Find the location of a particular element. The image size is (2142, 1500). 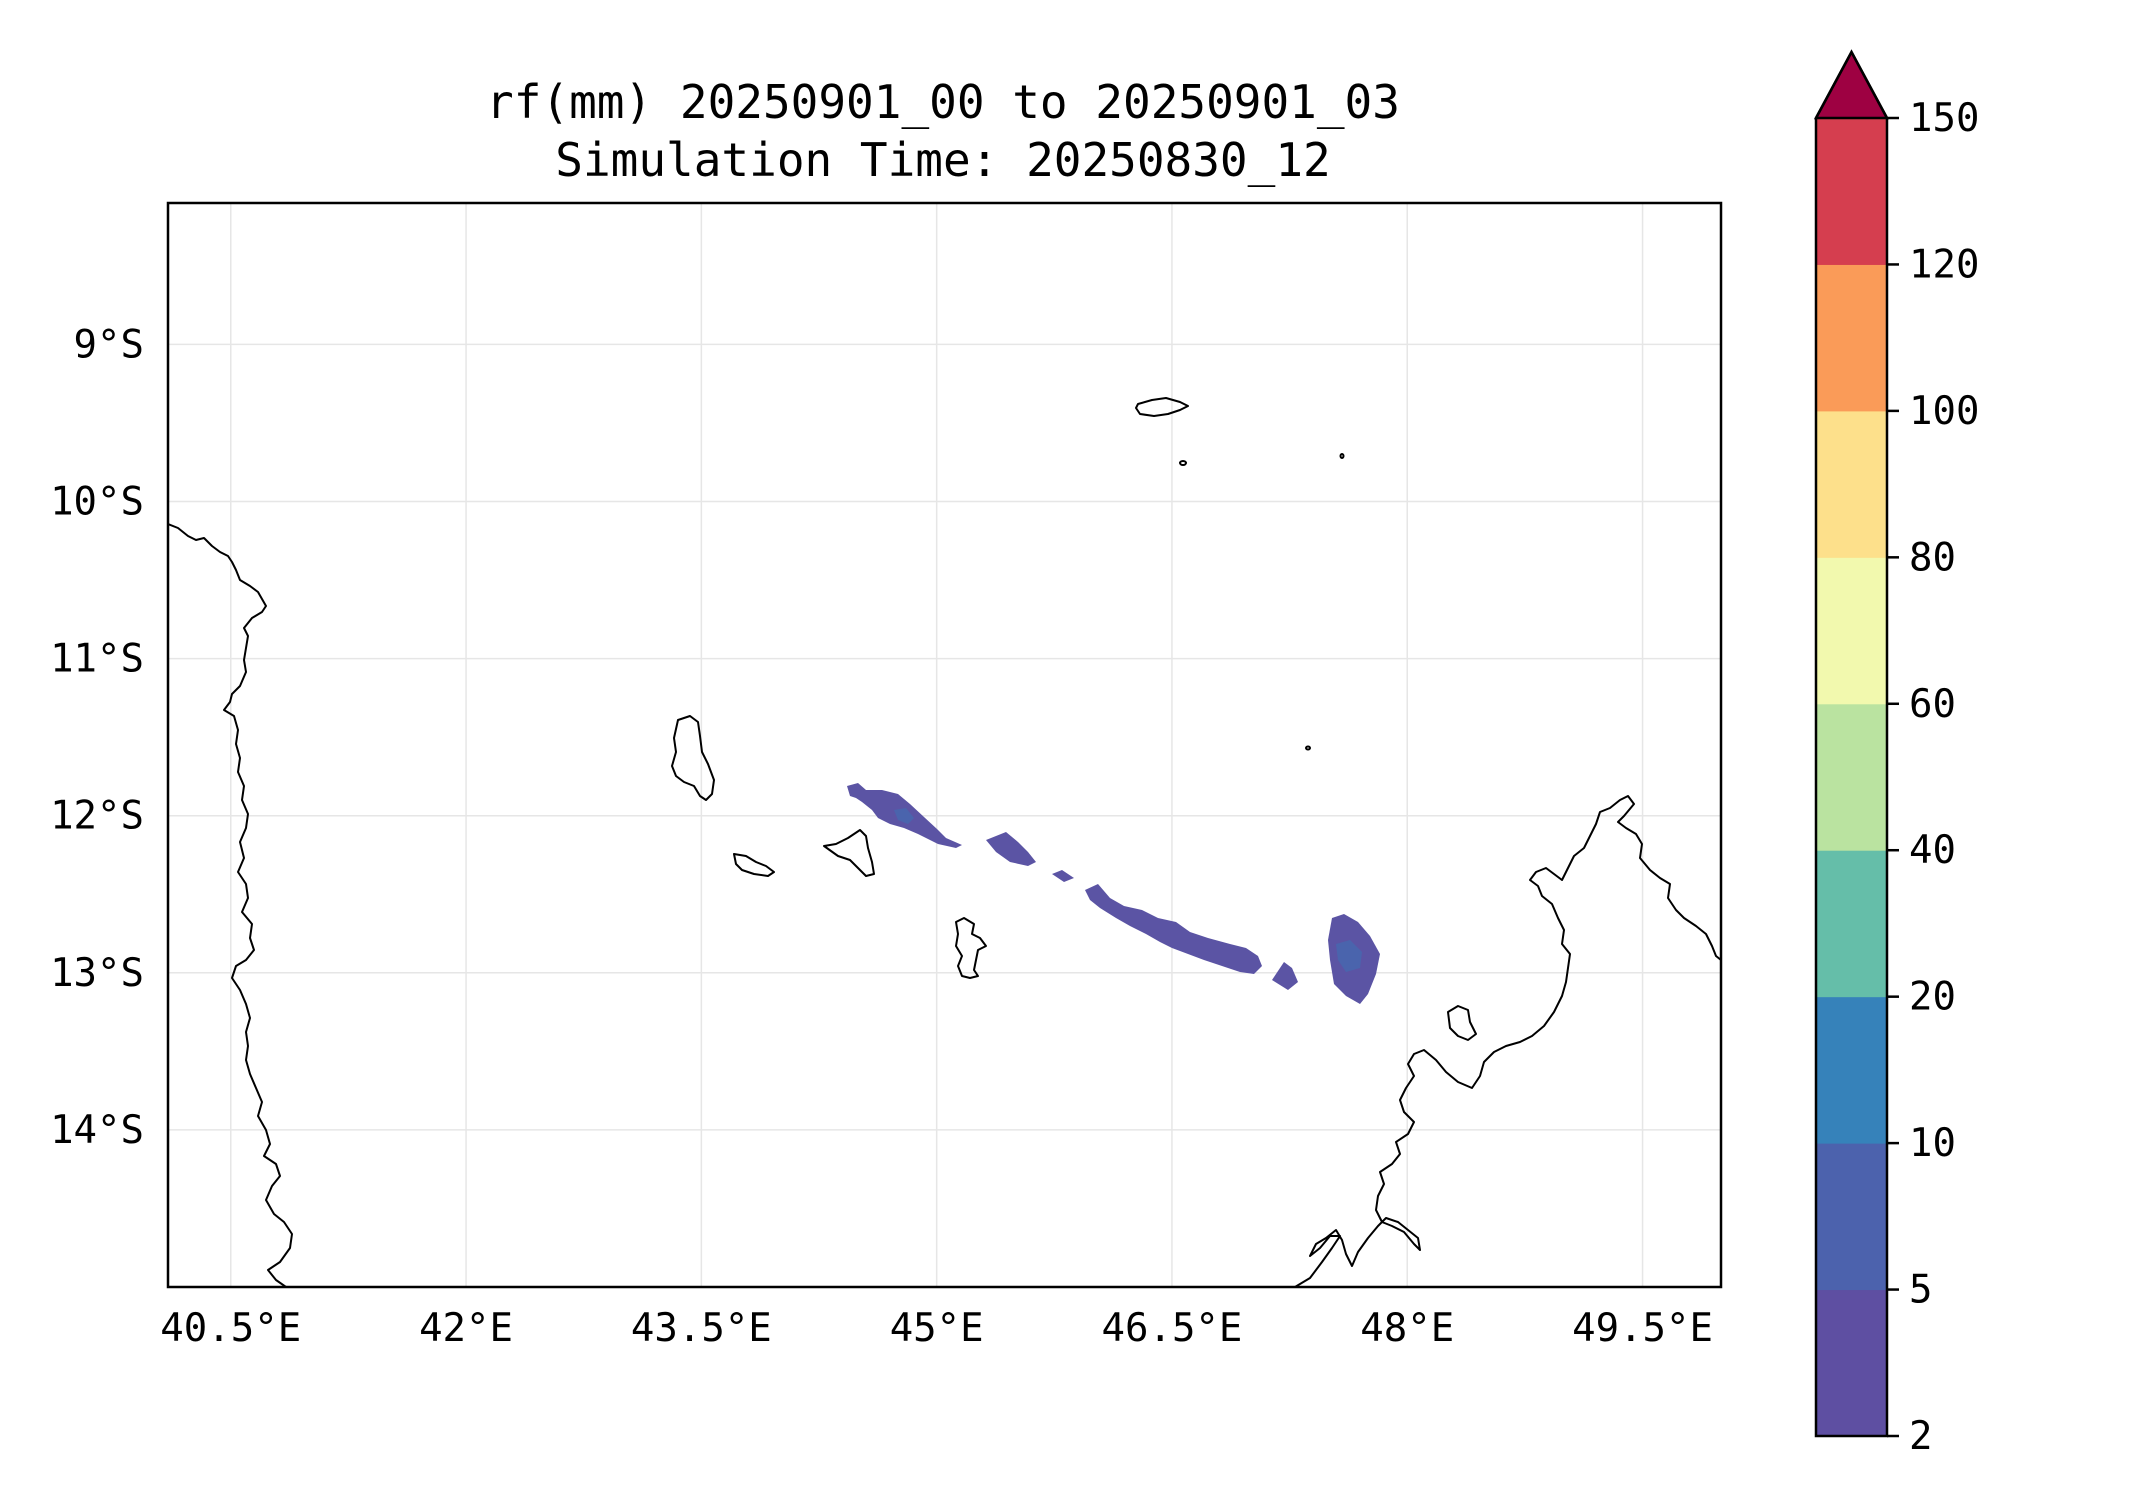

longitude-tick-label: 49.5°E is located at coordinates (1642, 1328).